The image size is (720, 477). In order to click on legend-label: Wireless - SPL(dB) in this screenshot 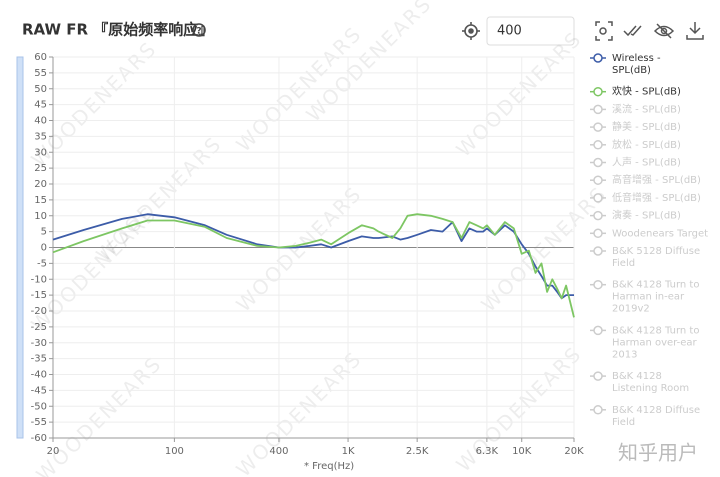, I will do `click(638, 64)`.